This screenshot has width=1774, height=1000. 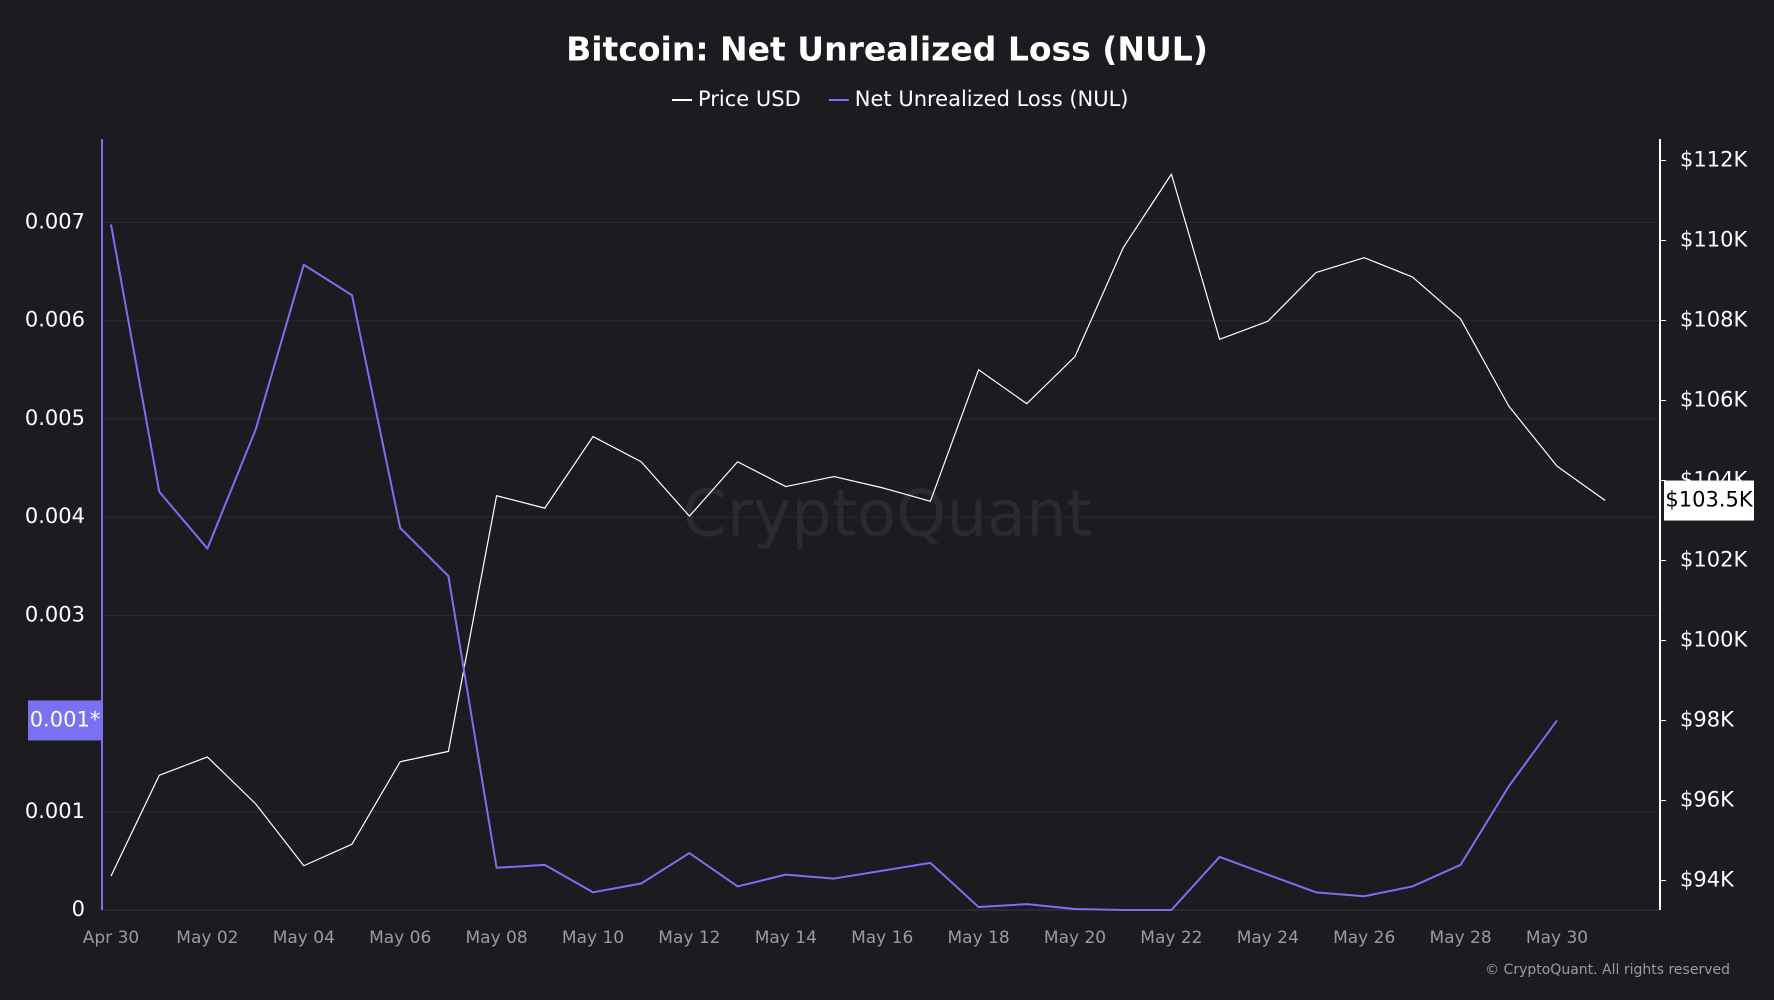 What do you see at coordinates (1607, 970) in the screenshot?
I see `footer: © CryptoQuant. All rights reserved` at bounding box center [1607, 970].